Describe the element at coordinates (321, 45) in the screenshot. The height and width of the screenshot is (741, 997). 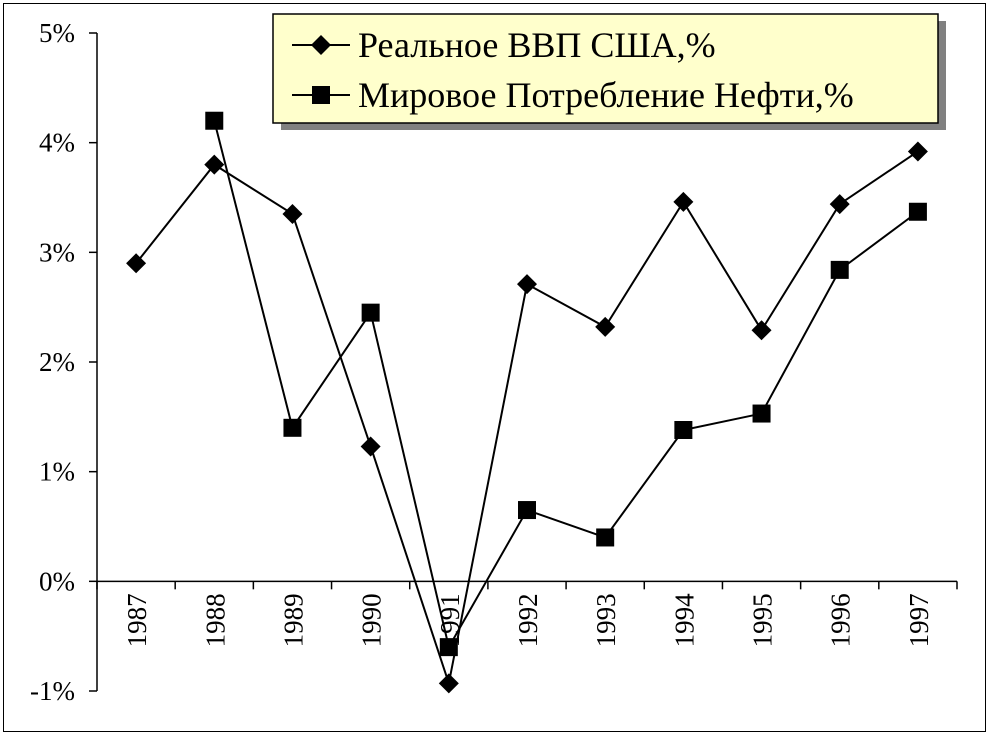
I see `legend-marker-gdp` at that location.